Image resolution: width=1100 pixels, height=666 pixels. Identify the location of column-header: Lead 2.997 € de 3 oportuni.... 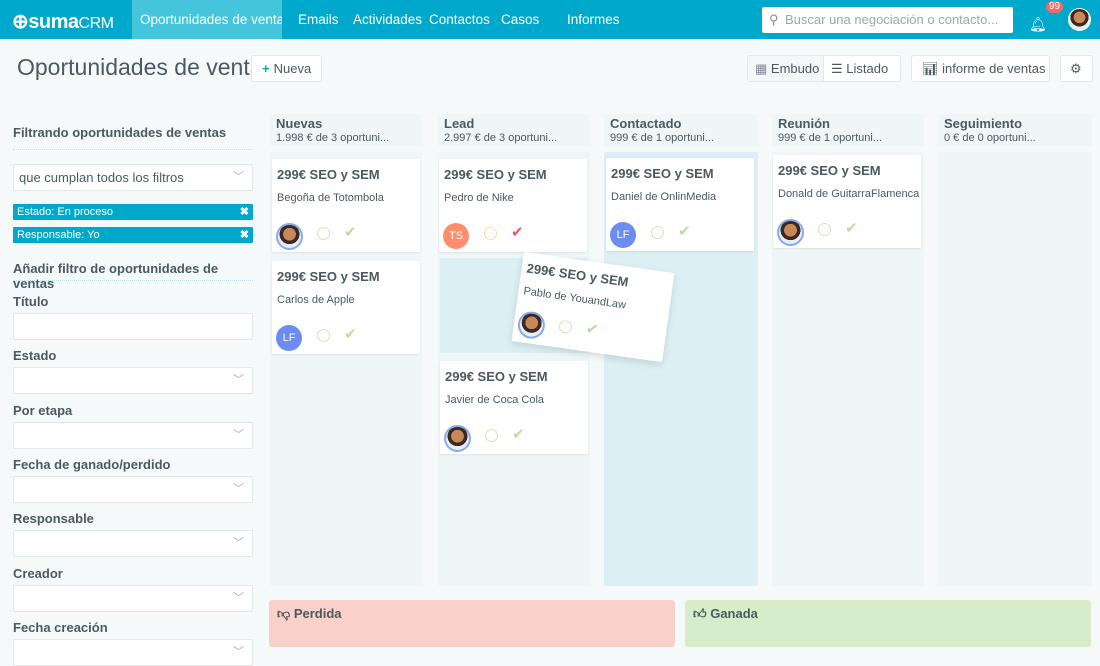
(514, 130).